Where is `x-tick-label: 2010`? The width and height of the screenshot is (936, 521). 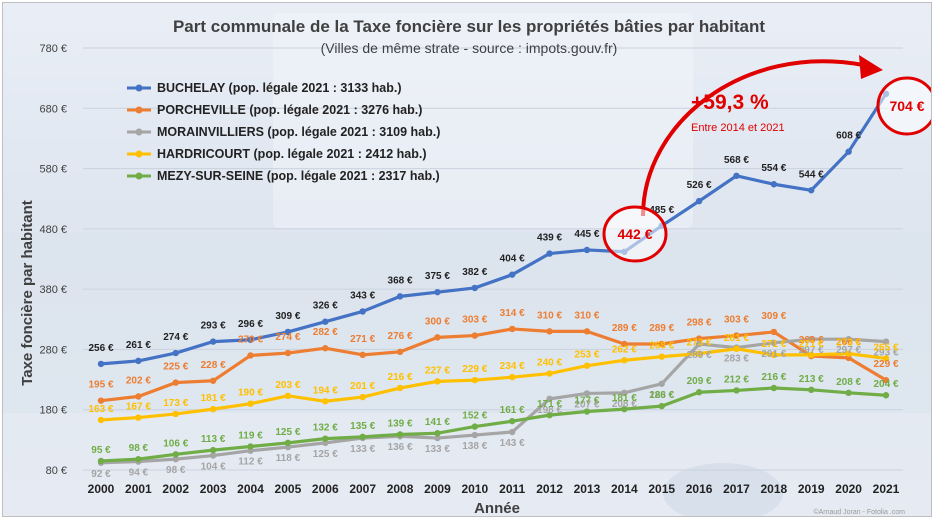
x-tick-label: 2010 is located at coordinates (474, 489).